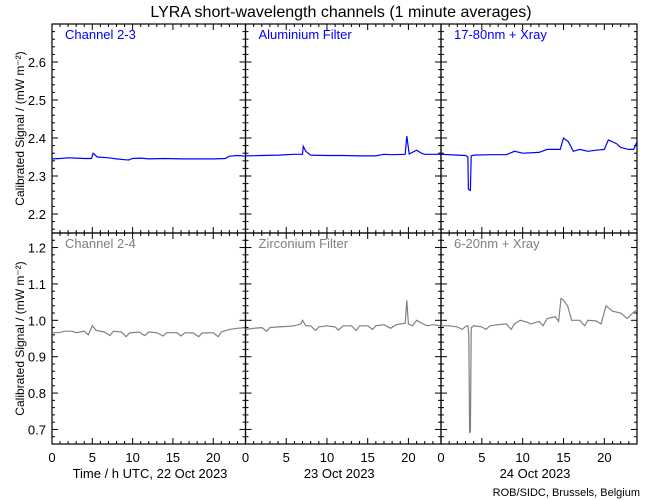  Describe the element at coordinates (539, 365) in the screenshot. I see `series-line-6-20nm-xray` at that location.